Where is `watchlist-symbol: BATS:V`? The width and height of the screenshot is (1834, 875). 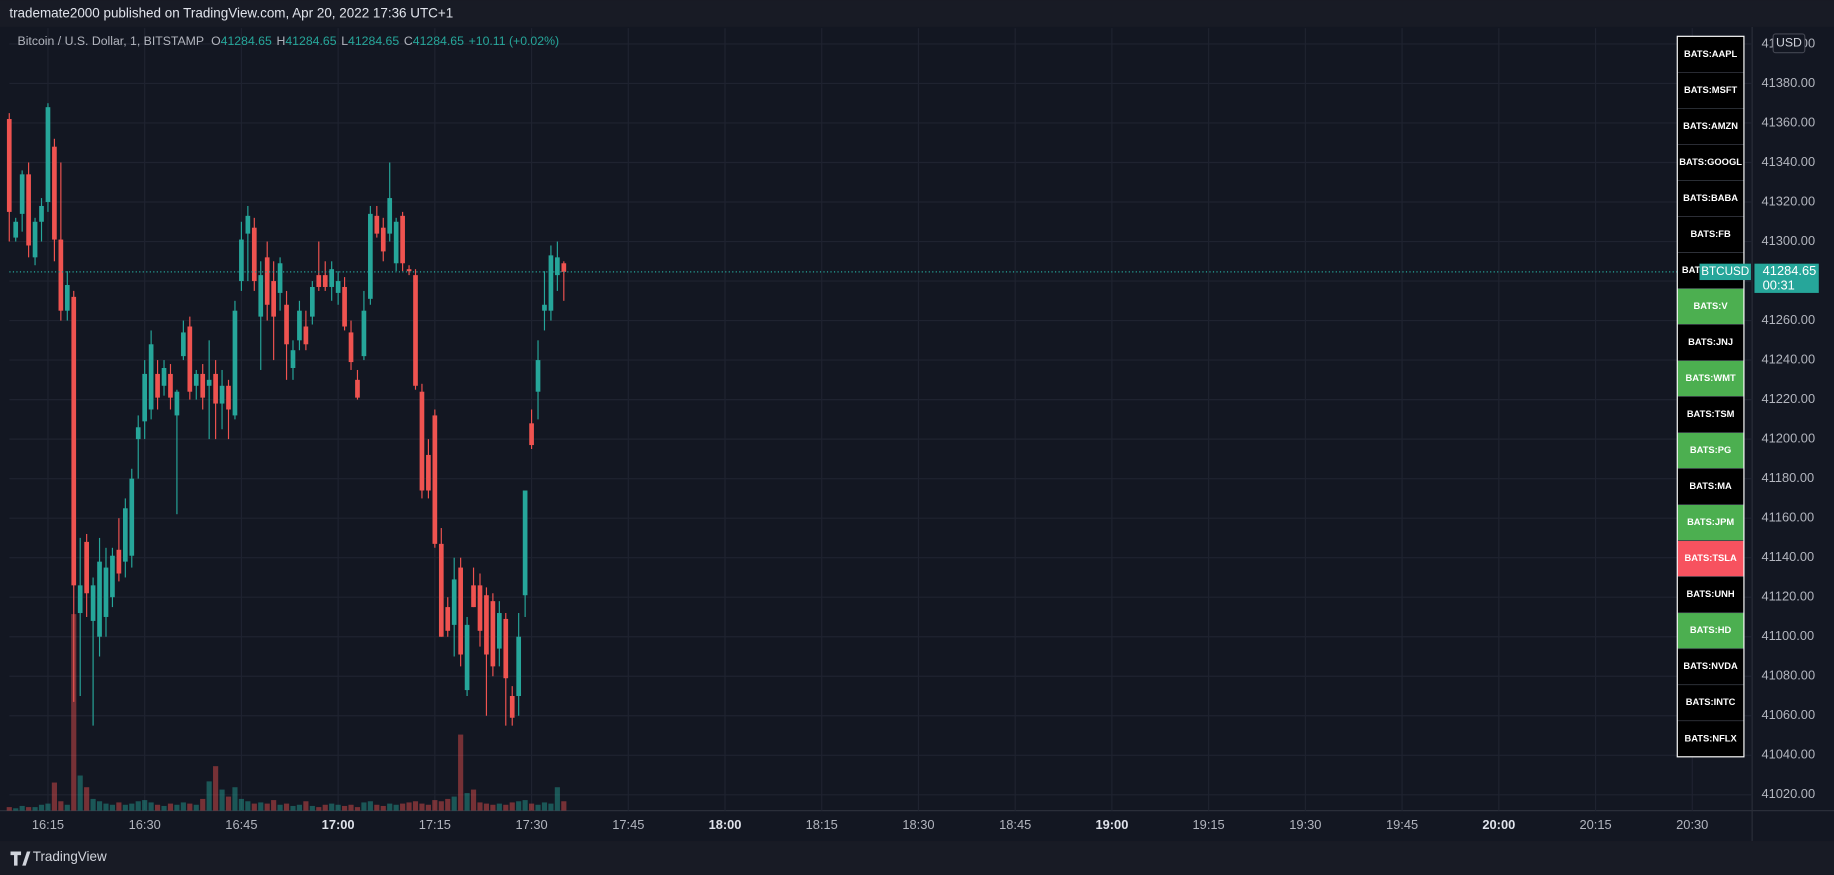 watchlist-symbol: BATS:V is located at coordinates (1711, 306).